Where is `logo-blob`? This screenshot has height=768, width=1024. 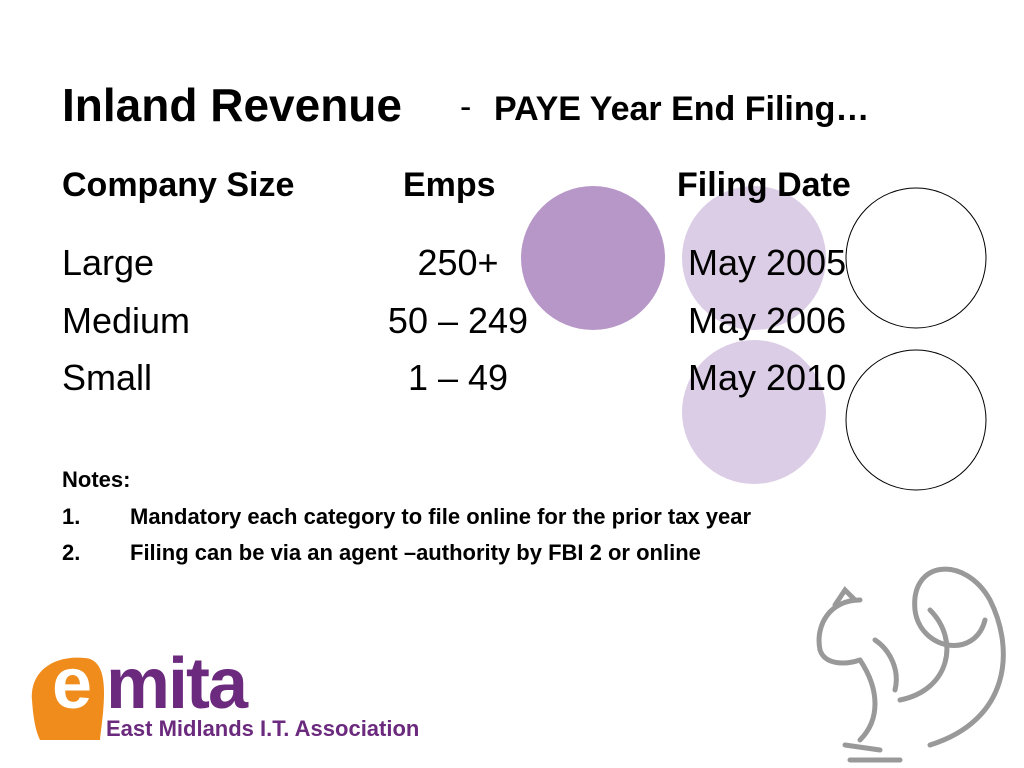
logo-blob is located at coordinates (68, 698).